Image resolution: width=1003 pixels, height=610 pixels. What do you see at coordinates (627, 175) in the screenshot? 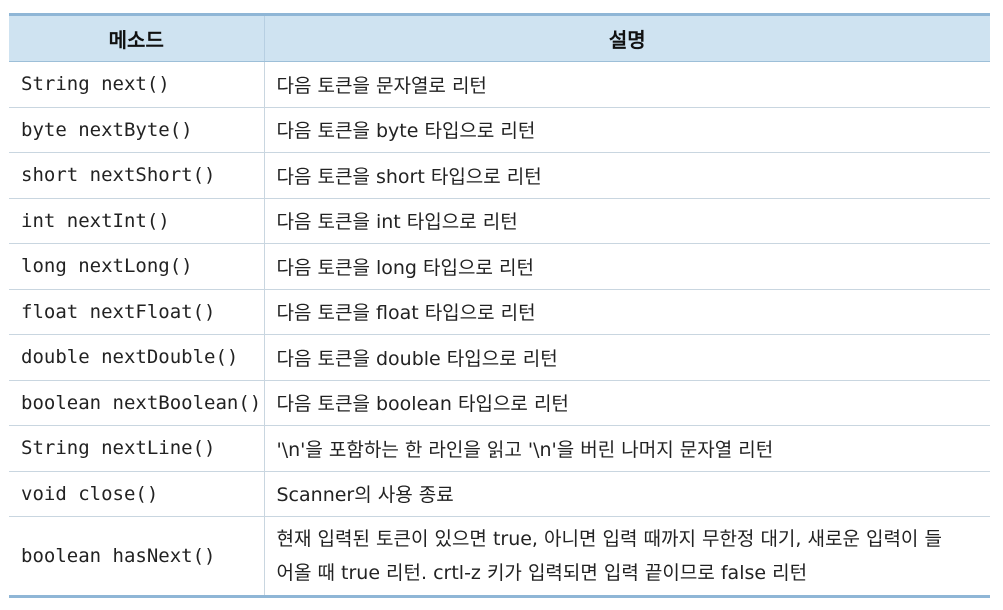
I see `description-cell: 다음 토큰을 short 타입으로 리턴` at bounding box center [627, 175].